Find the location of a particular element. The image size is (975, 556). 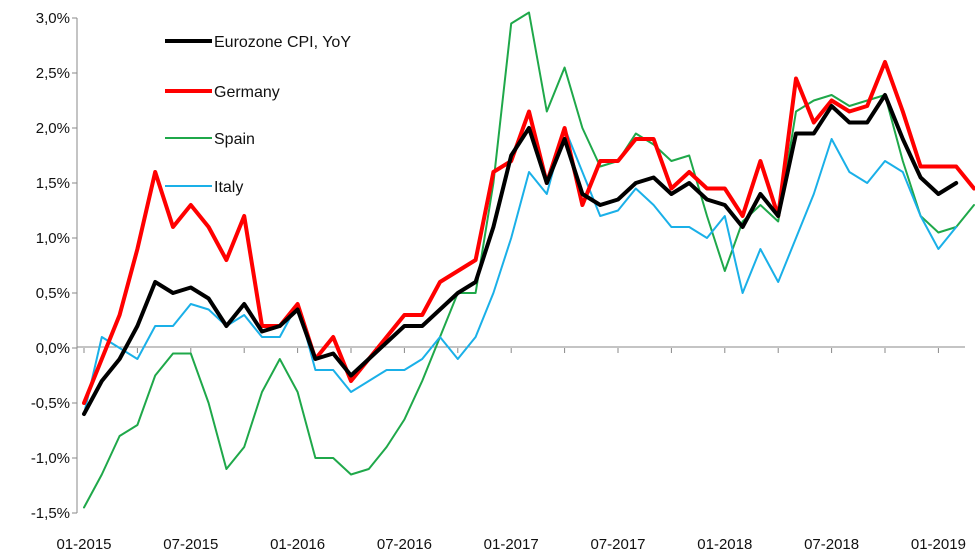

y-tick-label: 2,5% is located at coordinates (53, 73).